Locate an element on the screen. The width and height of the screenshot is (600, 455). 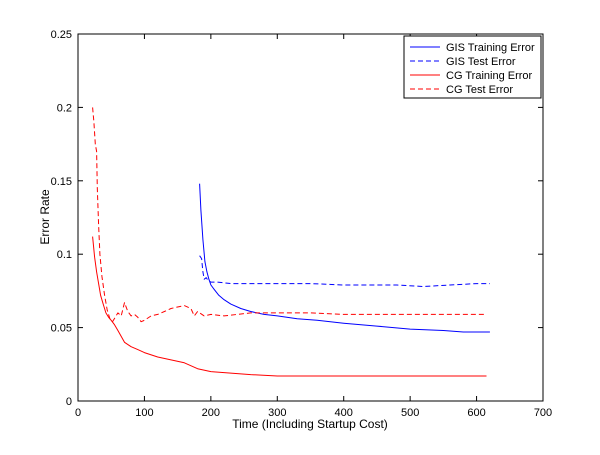
legend-label-2: CG Training Error is located at coordinates (489, 76).